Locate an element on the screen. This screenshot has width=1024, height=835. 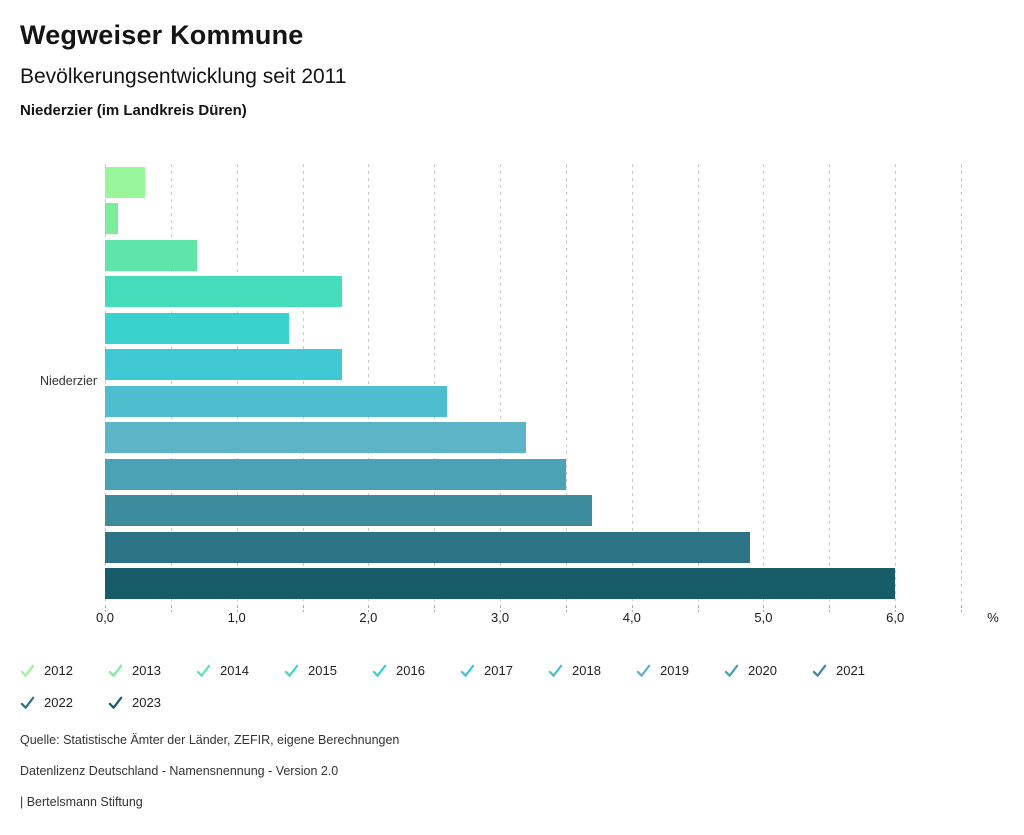
legend-item-2020: 2020 is located at coordinates (768, 670).